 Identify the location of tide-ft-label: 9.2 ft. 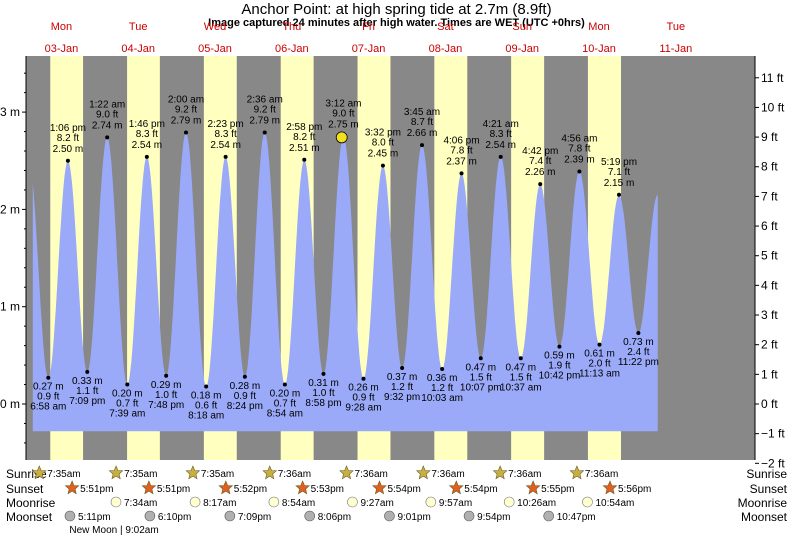
(265, 110).